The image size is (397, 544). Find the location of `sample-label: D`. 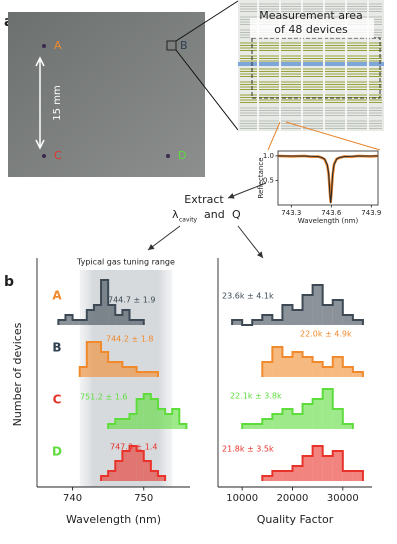

sample-label: D is located at coordinates (182, 155).